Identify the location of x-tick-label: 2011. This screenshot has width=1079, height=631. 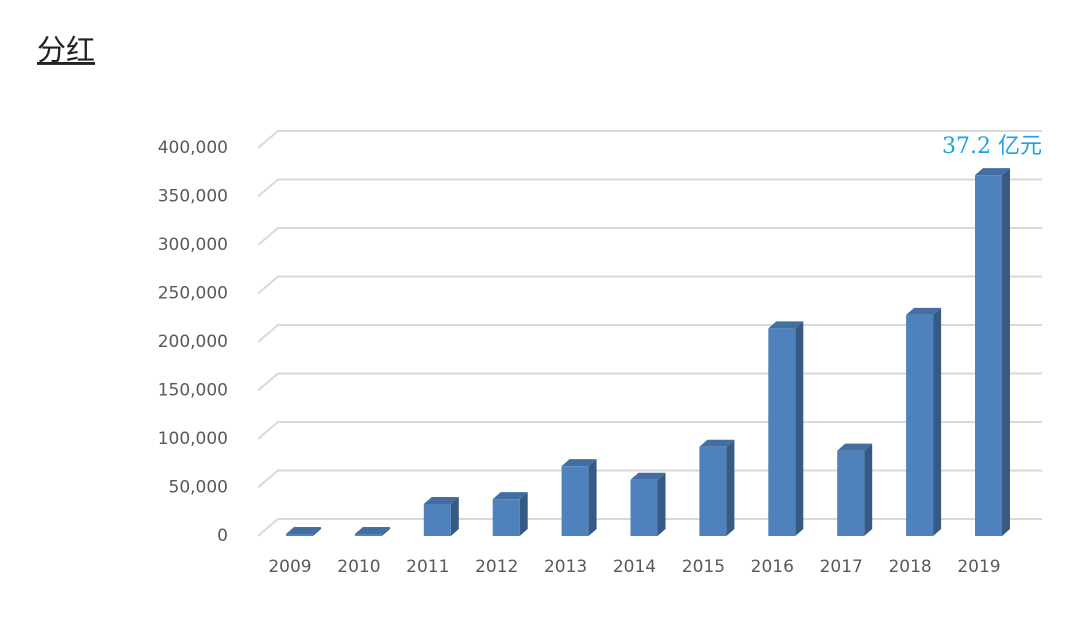
(427, 567).